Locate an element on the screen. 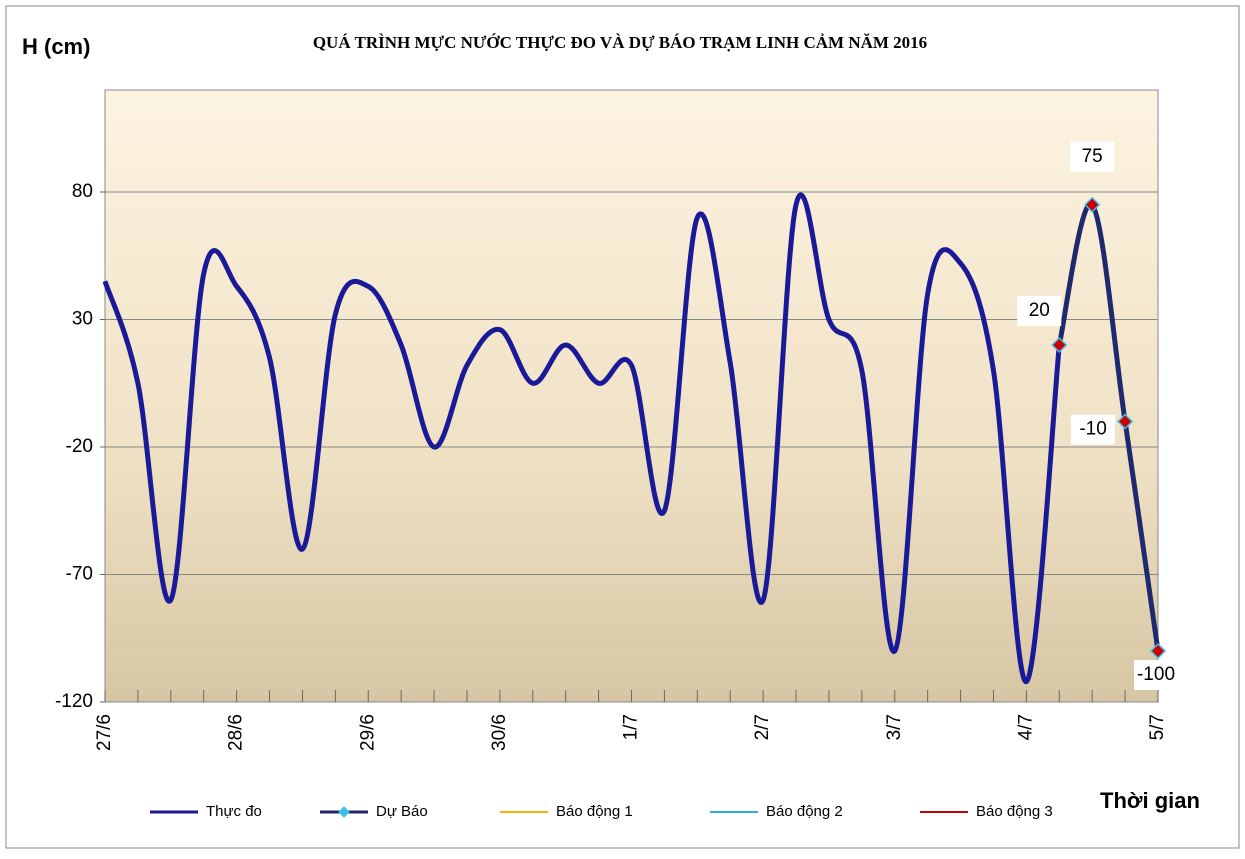  legend-label: Báo động 2 is located at coordinates (804, 811).